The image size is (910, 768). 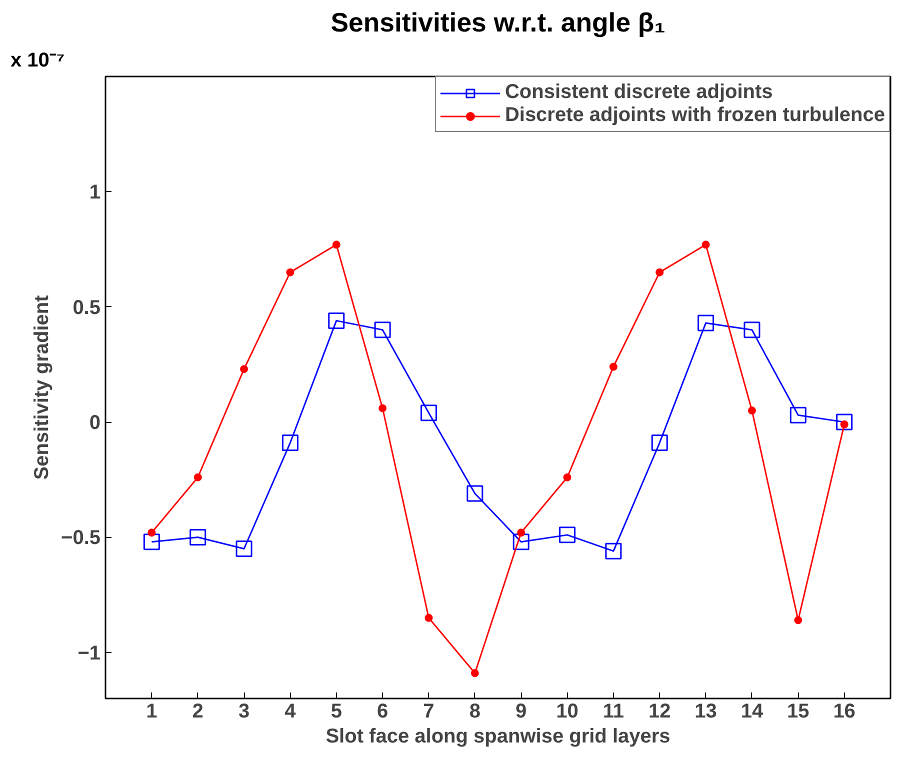 I want to click on x-tick-label: 13, so click(x=705, y=711).